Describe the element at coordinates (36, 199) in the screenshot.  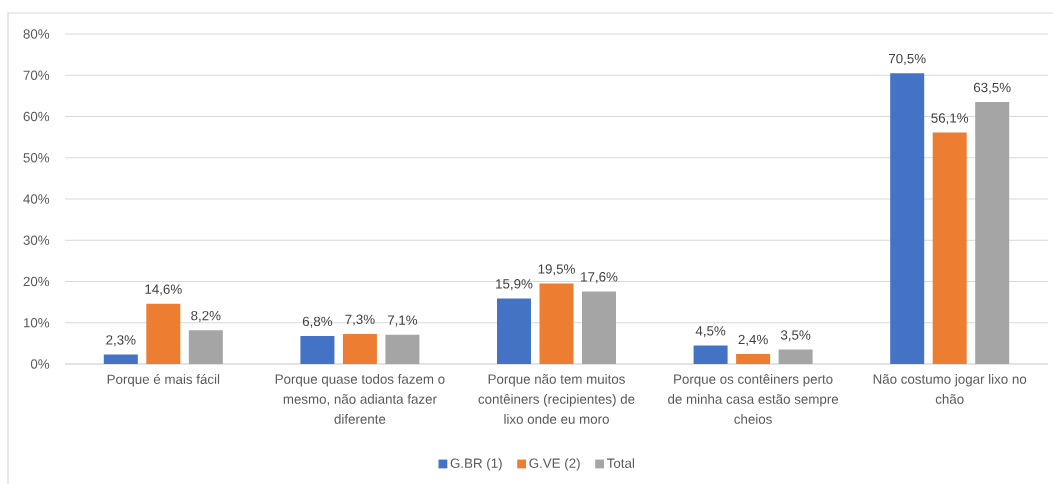
I see `y-tick-label: 40%` at that location.